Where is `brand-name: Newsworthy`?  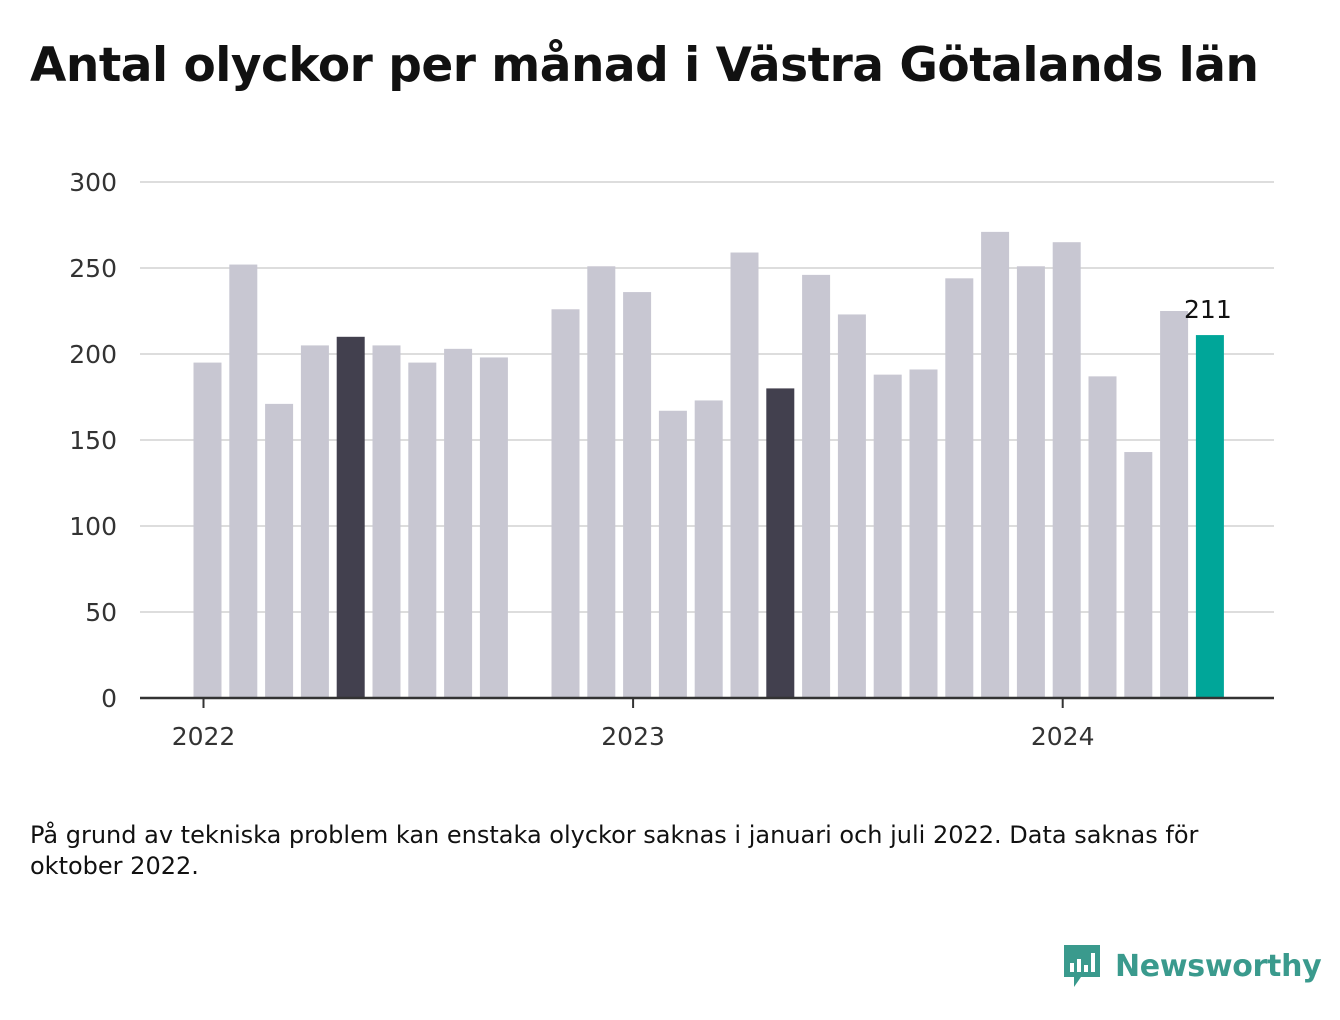 brand-name: Newsworthy is located at coordinates (1218, 966).